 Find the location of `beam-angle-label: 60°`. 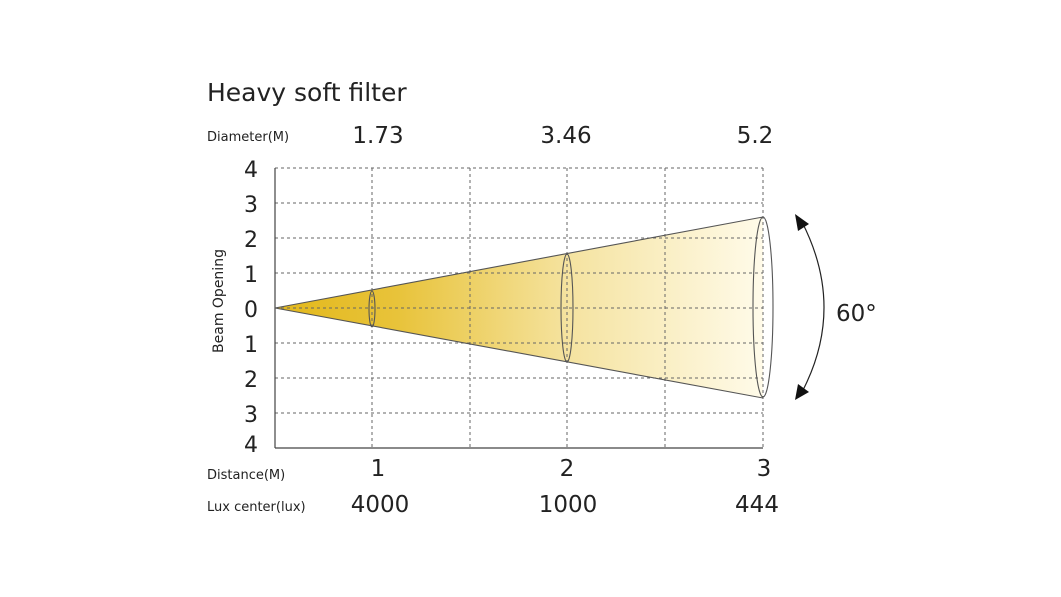

beam-angle-label: 60° is located at coordinates (856, 314).